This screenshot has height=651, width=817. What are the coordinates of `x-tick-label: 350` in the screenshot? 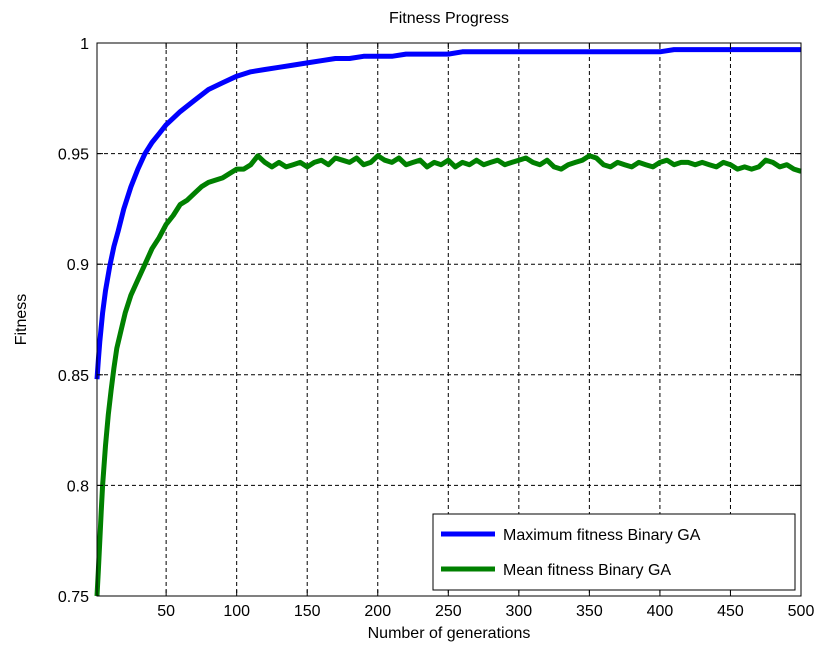 It's located at (589, 611).